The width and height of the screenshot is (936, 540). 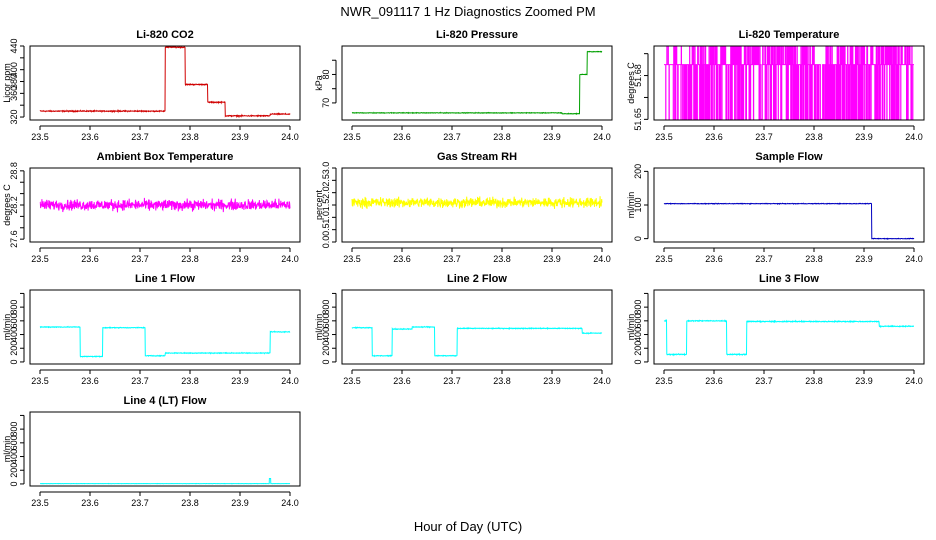 What do you see at coordinates (7, 83) in the screenshot?
I see `y-axis-label: Licor ppm` at bounding box center [7, 83].